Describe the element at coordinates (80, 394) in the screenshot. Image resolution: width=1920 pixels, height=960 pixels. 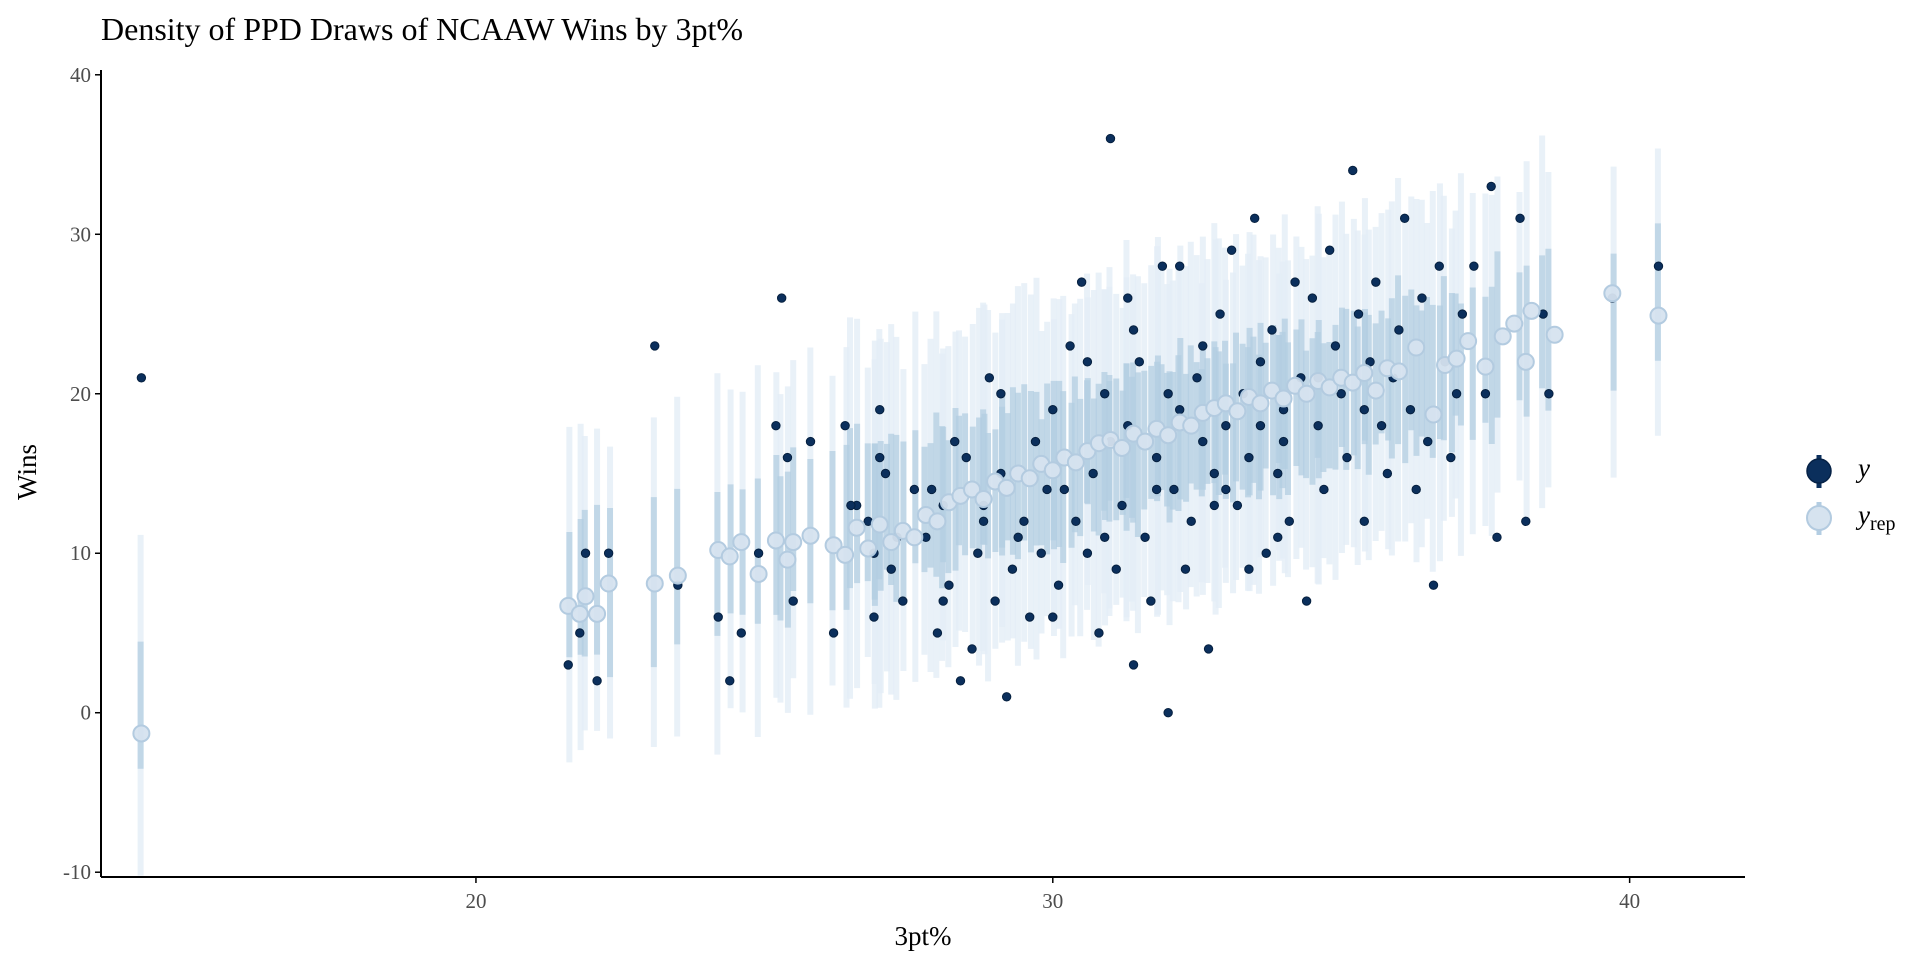
I see `y-tick-label: 20` at that location.